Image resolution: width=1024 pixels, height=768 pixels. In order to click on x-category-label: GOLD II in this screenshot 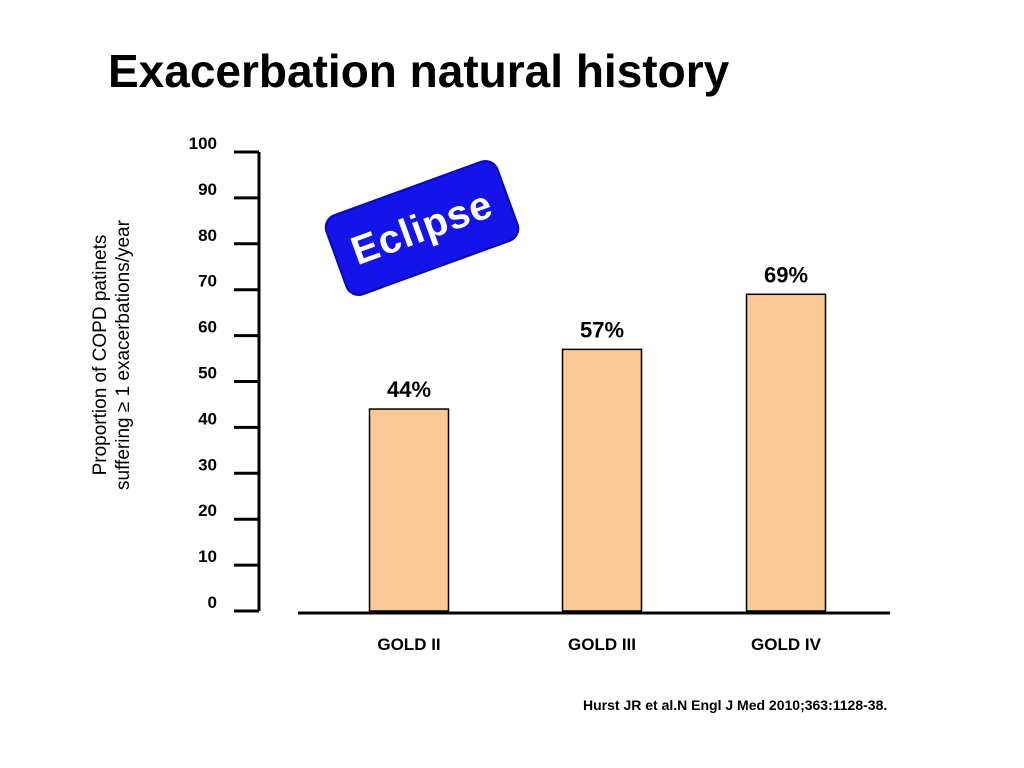, I will do `click(408, 644)`.